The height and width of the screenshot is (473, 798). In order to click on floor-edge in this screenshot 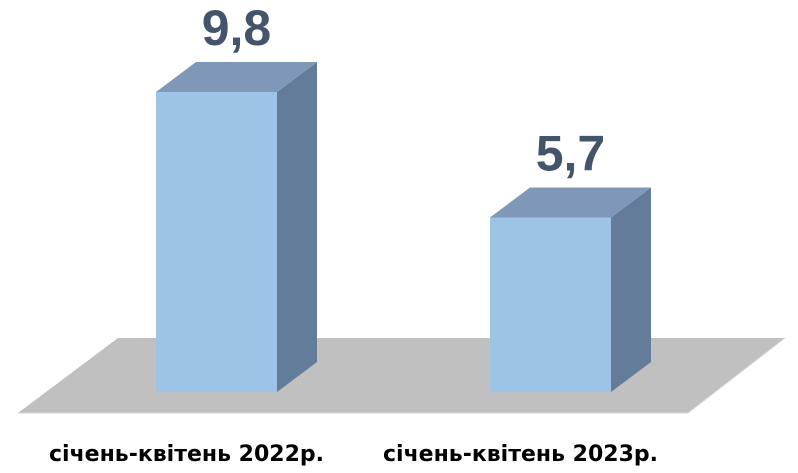, I will do `click(736, 375)`.